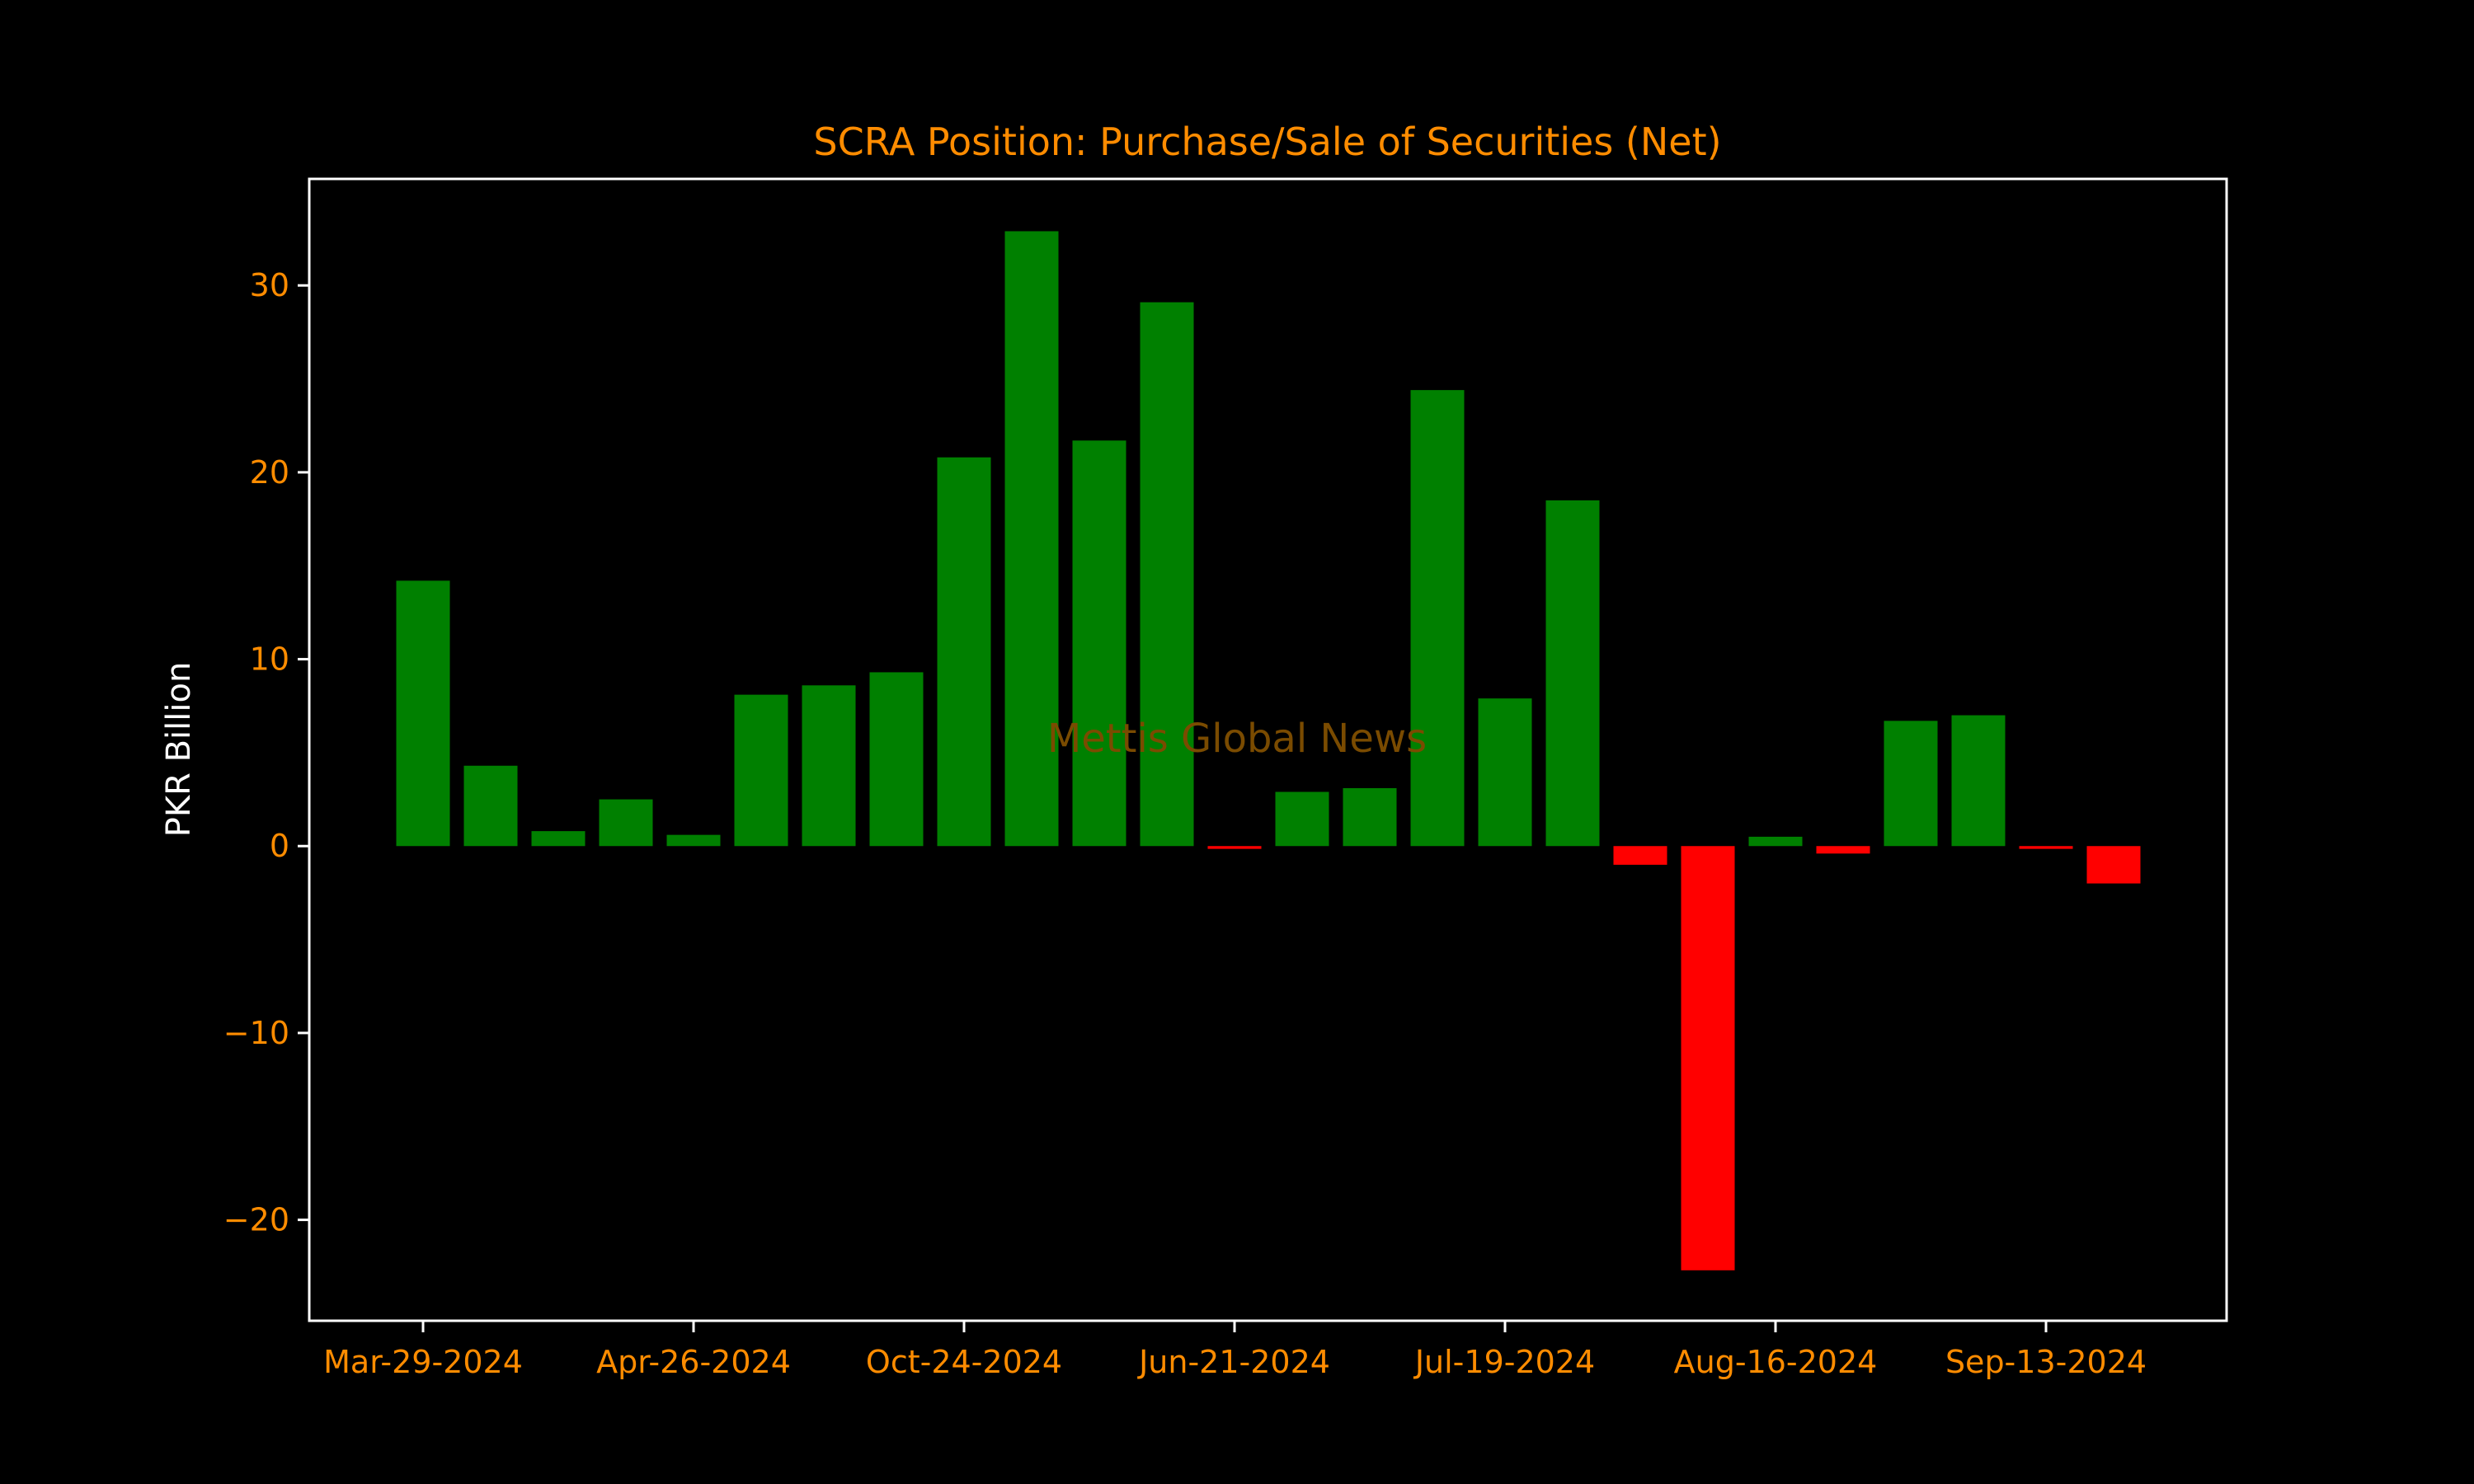 The image size is (2474, 1484). I want to click on y-tick-label: −20, so click(256, 1220).